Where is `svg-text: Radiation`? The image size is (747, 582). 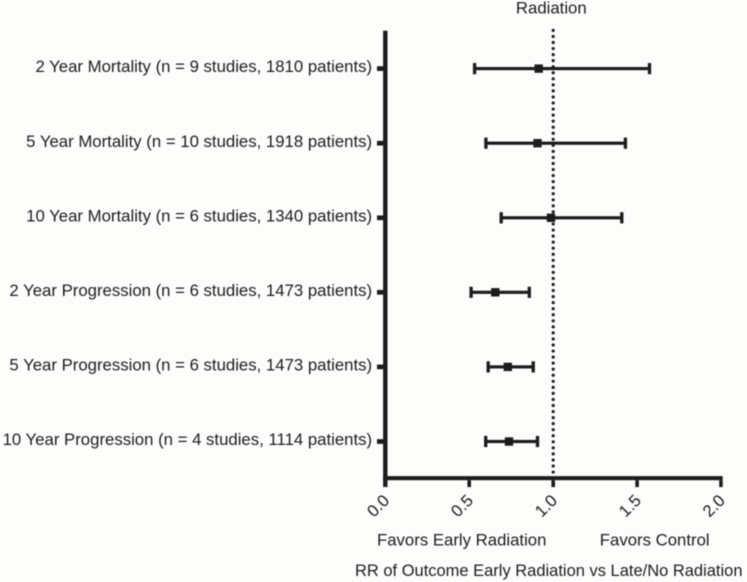 svg-text: Radiation is located at coordinates (551, 9).